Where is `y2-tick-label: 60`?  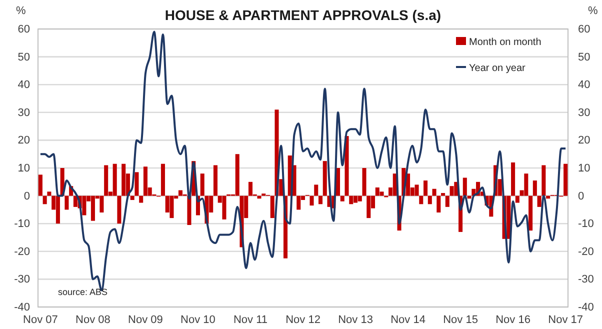 y2-tick-label: 60 is located at coordinates (584, 30).